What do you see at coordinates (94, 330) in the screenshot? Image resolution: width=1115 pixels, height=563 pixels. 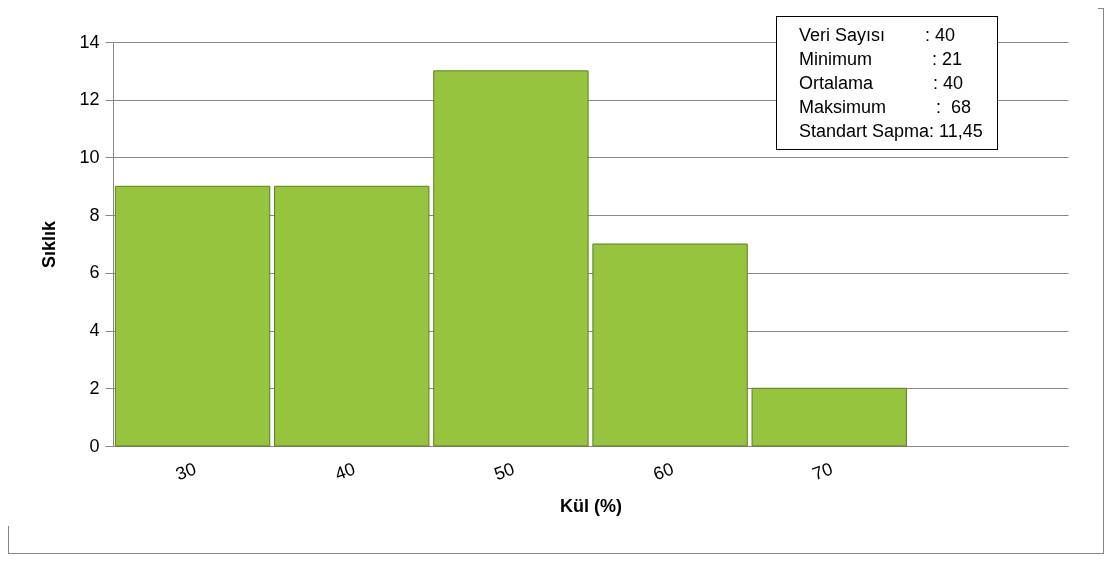 I see `y-tick-label: 4` at bounding box center [94, 330].